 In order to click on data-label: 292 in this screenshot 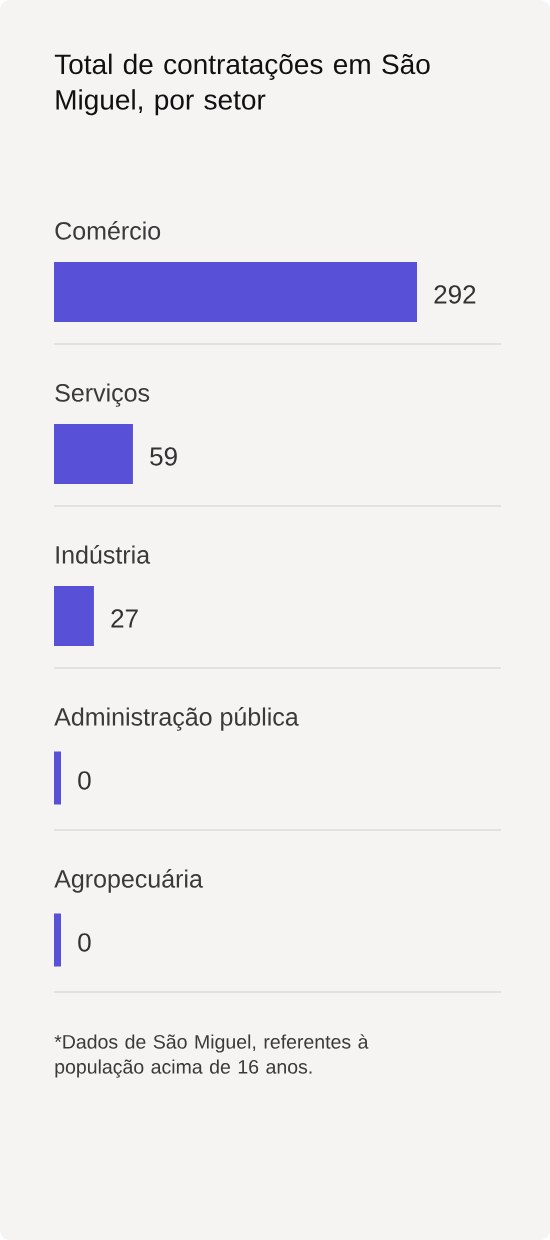, I will do `click(455, 294)`.